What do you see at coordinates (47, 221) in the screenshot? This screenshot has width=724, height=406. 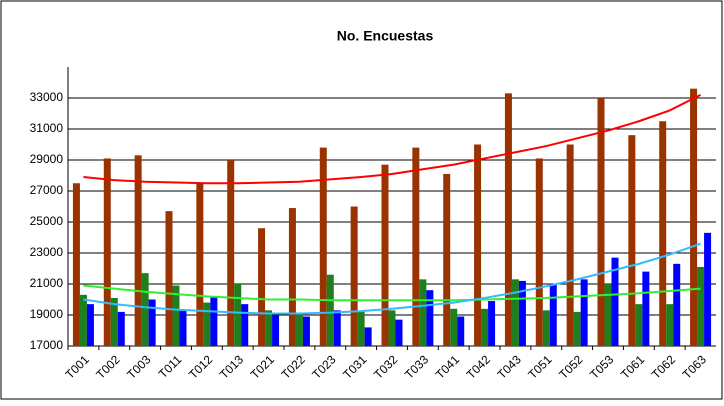 I see `y-tick-label: 25000` at bounding box center [47, 221].